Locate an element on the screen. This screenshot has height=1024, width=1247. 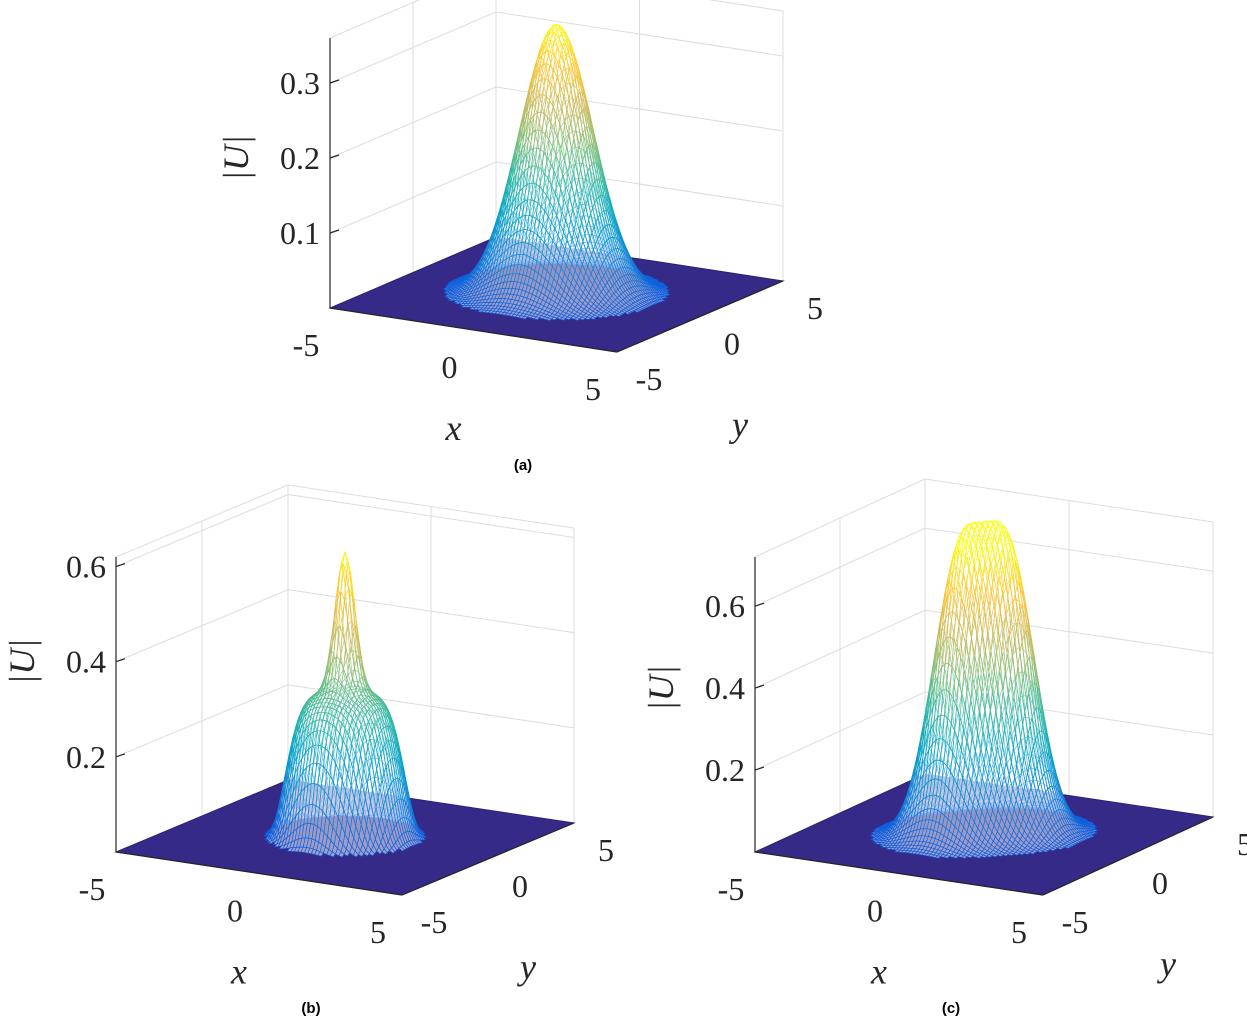
panel-caption: (b) is located at coordinates (310, 1008).